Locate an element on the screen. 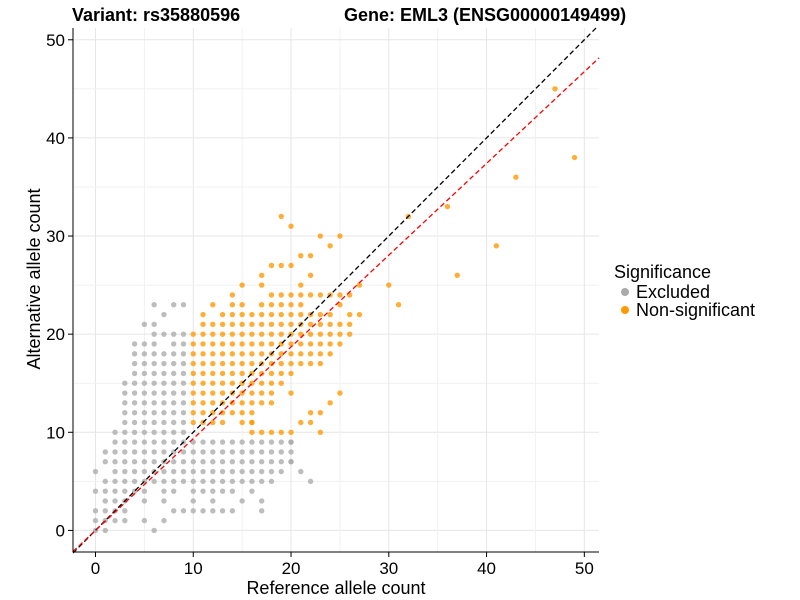  series-excluded is located at coordinates (203, 418).